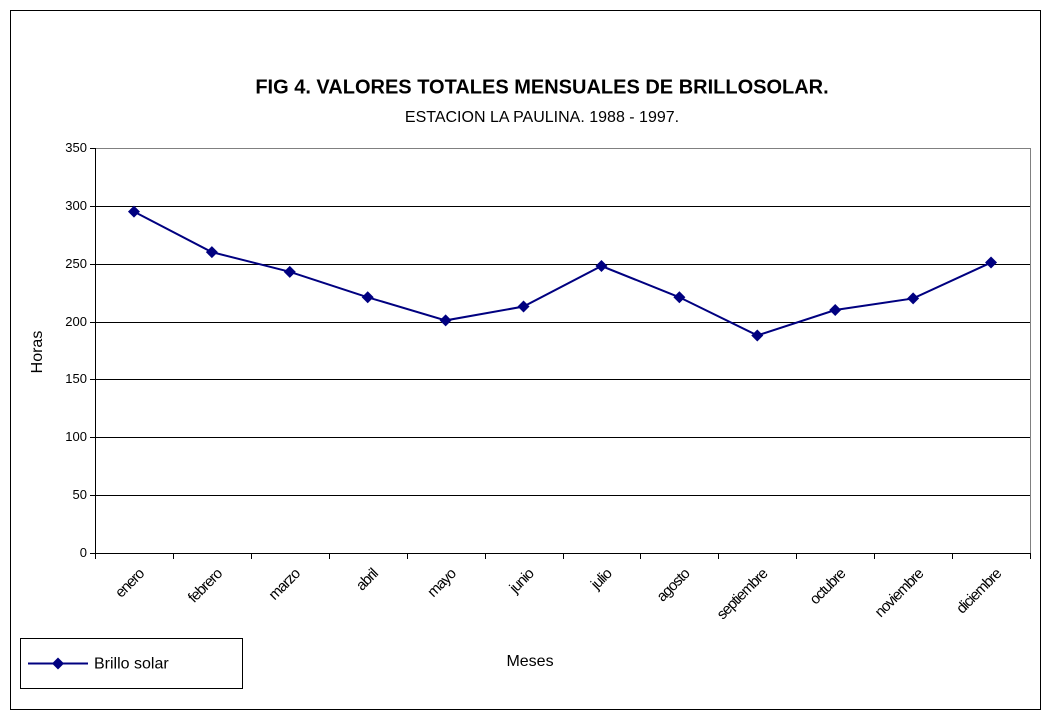  I want to click on y-tick-label: 250, so click(76, 263).